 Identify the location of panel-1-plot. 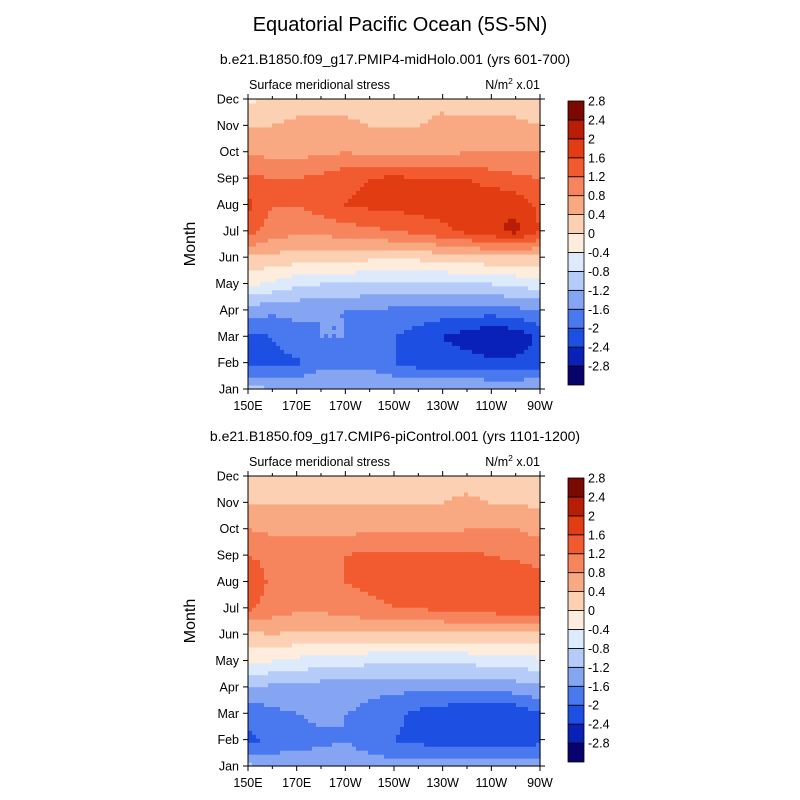
(394, 244).